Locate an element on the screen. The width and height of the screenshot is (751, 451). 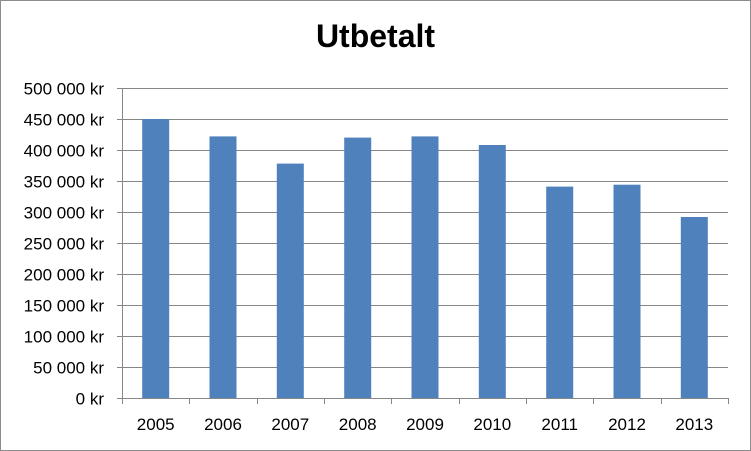
y-tick-label: 400 000 kr is located at coordinates (64, 151).